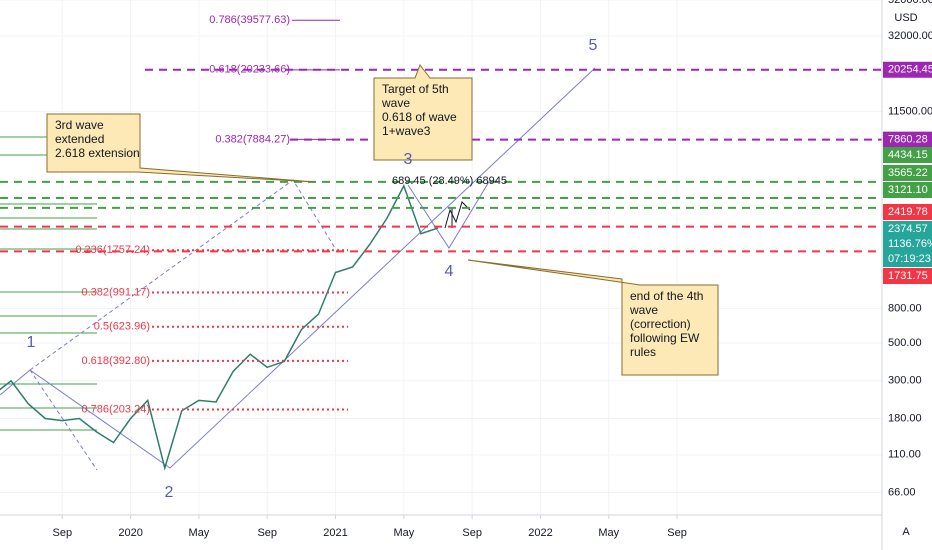  I want to click on annotation: 3rd wave, so click(79, 125).